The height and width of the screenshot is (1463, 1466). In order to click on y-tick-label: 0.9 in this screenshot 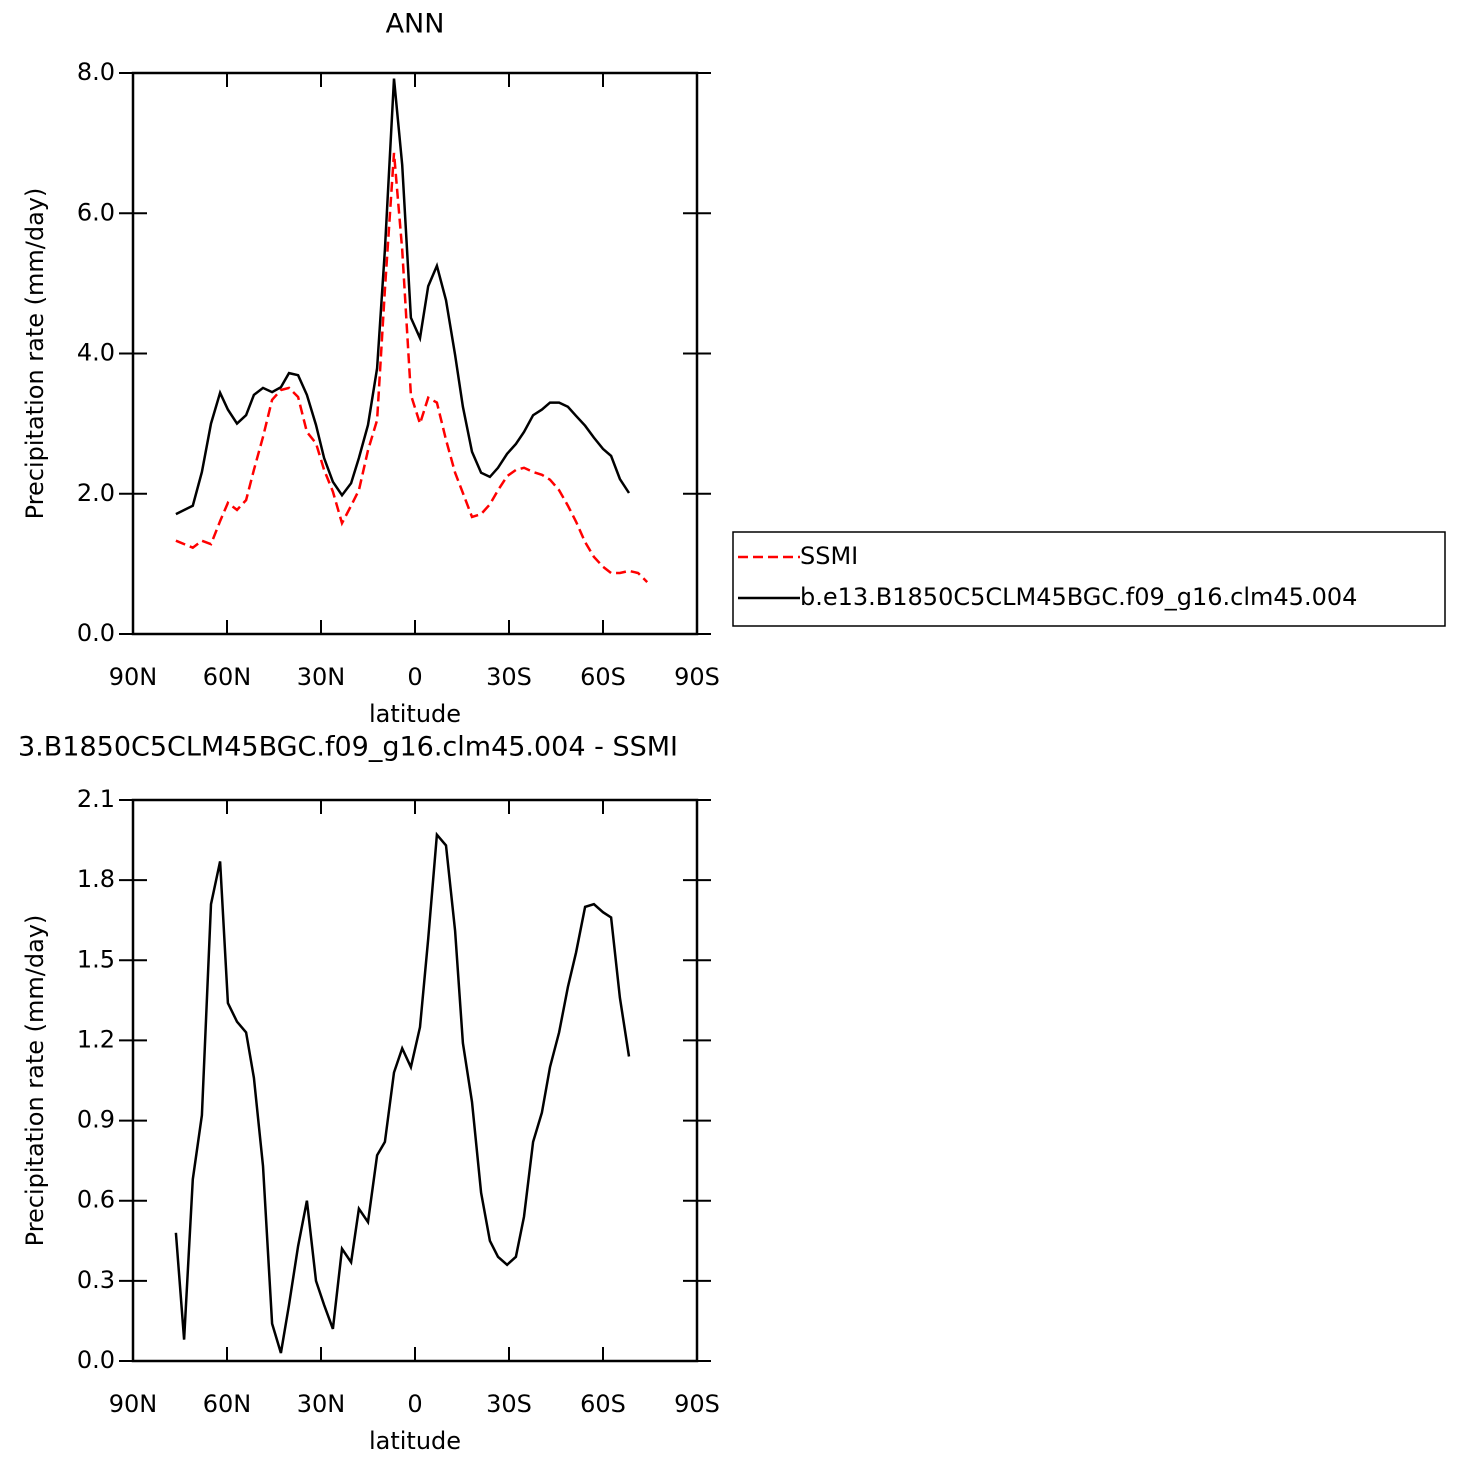, I will do `click(96, 1120)`.